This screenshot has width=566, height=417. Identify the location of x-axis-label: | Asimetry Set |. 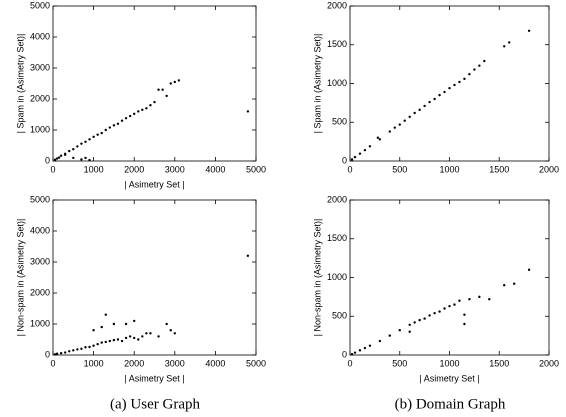
(154, 184).